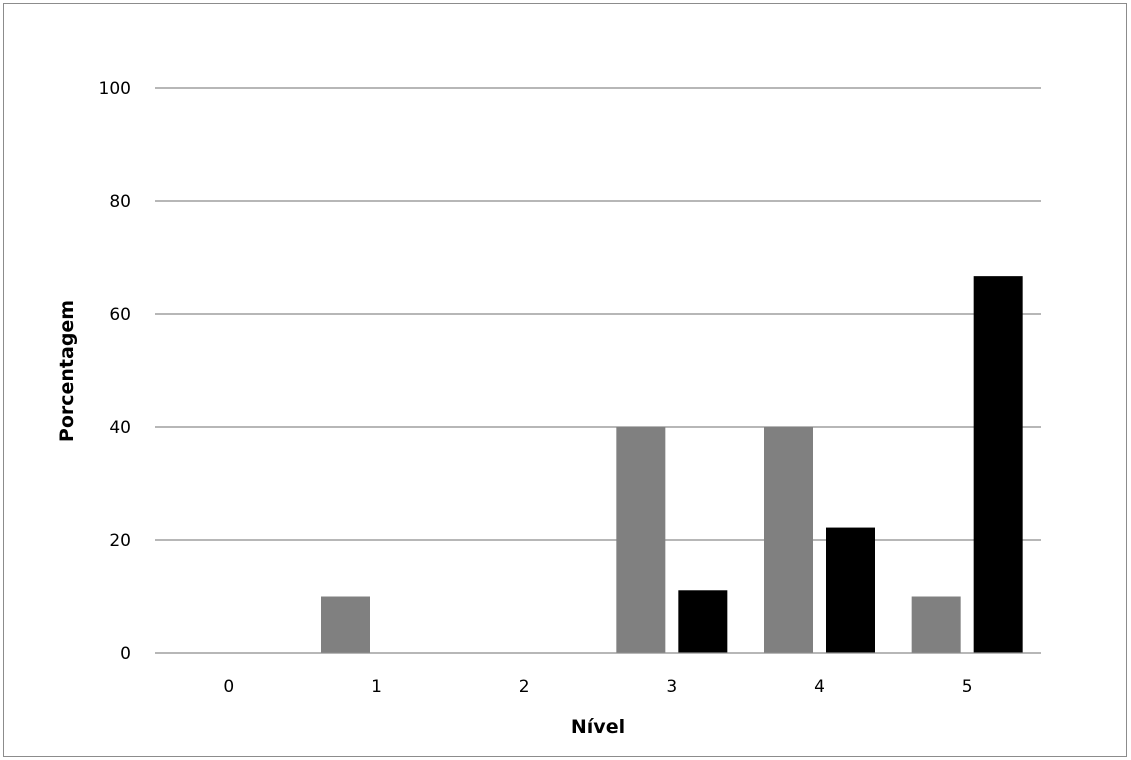 The image size is (1131, 760). I want to click on y-tick-label: 60, so click(120, 315).